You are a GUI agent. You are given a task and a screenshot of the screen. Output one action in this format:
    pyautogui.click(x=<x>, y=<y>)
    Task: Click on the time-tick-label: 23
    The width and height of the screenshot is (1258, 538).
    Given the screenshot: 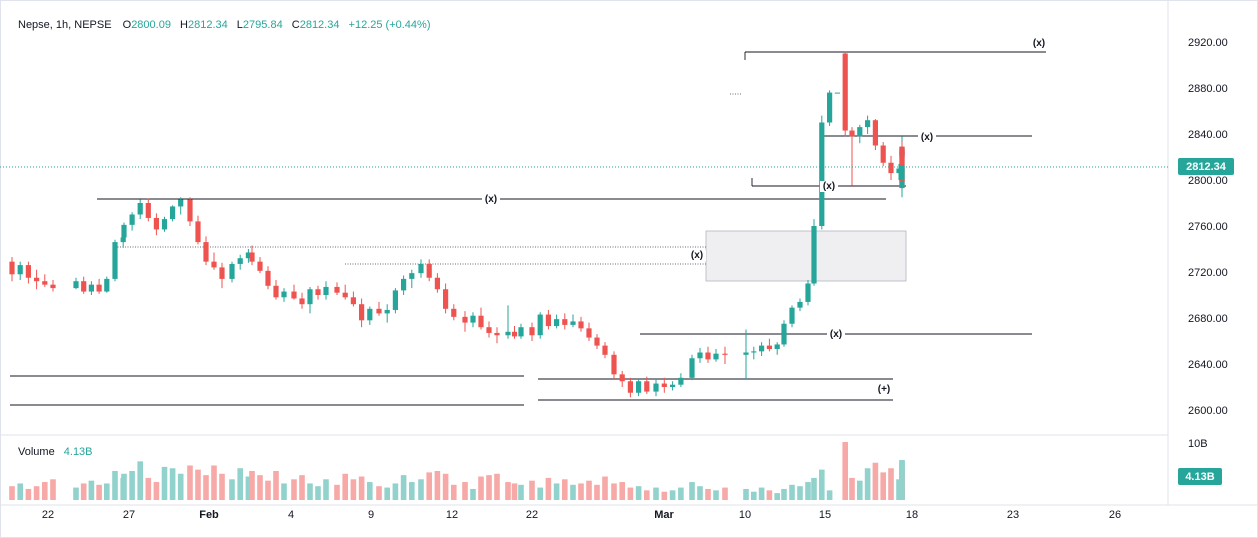 What is the action you would take?
    pyautogui.click(x=1013, y=515)
    